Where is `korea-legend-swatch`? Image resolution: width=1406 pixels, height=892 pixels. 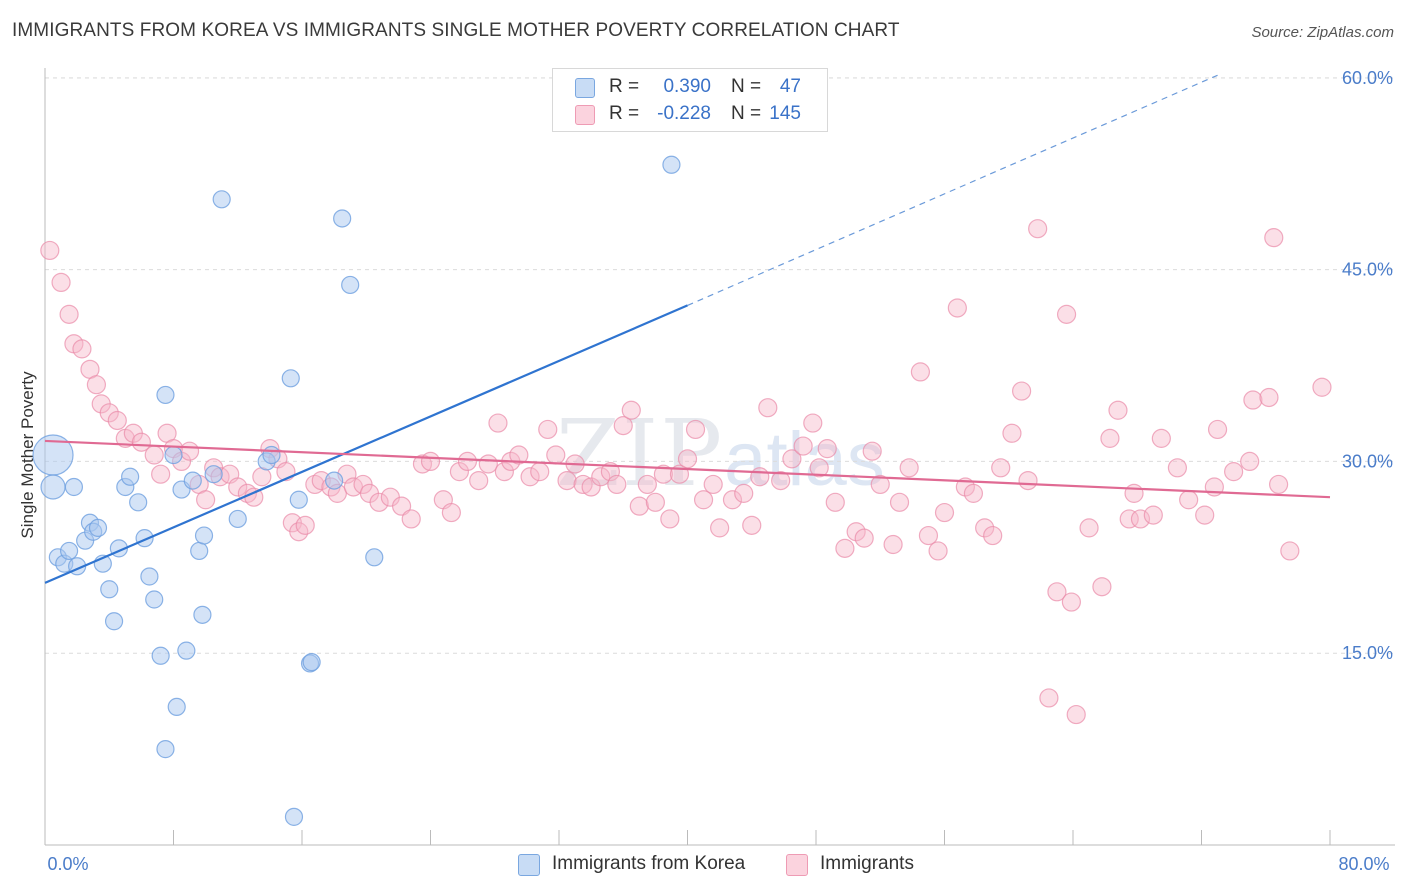 korea-legend-swatch is located at coordinates (529, 865).